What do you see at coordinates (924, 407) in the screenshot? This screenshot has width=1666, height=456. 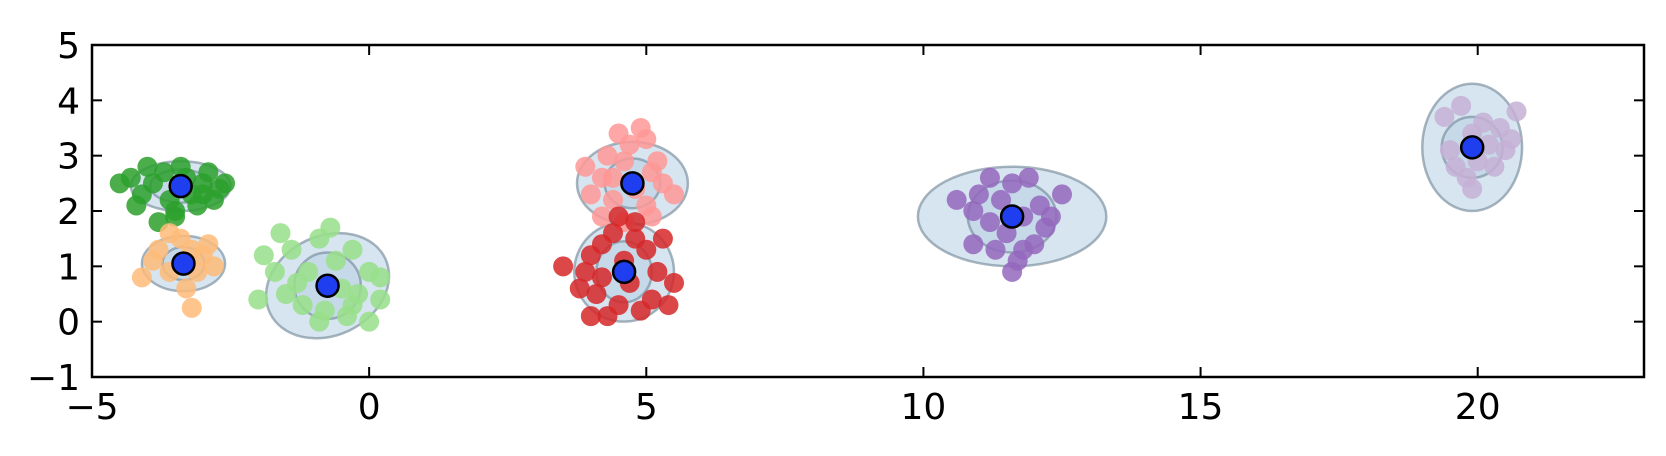 I see `x-tick-label: 10` at bounding box center [924, 407].